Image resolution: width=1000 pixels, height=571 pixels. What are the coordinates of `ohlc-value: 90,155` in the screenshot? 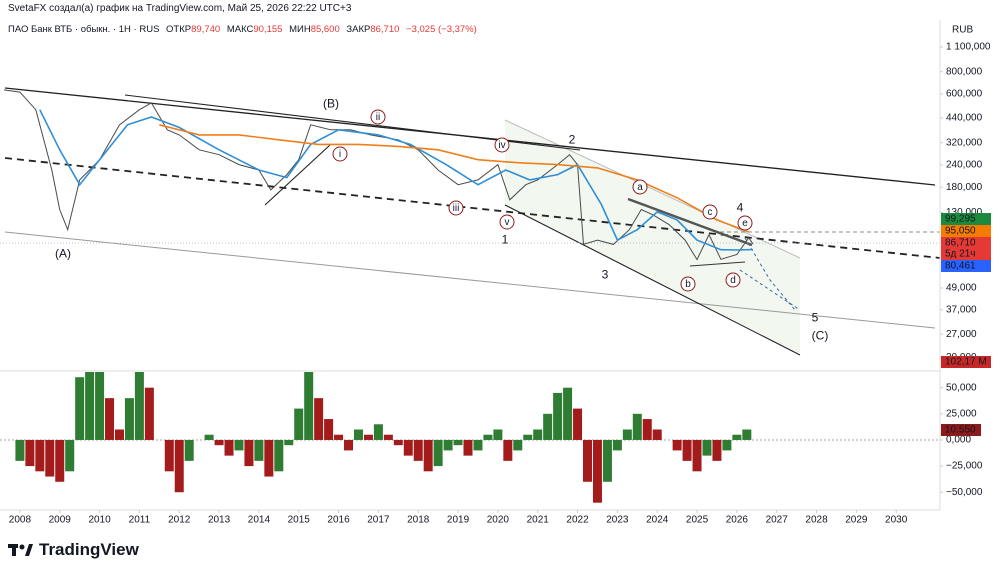 It's located at (268, 29).